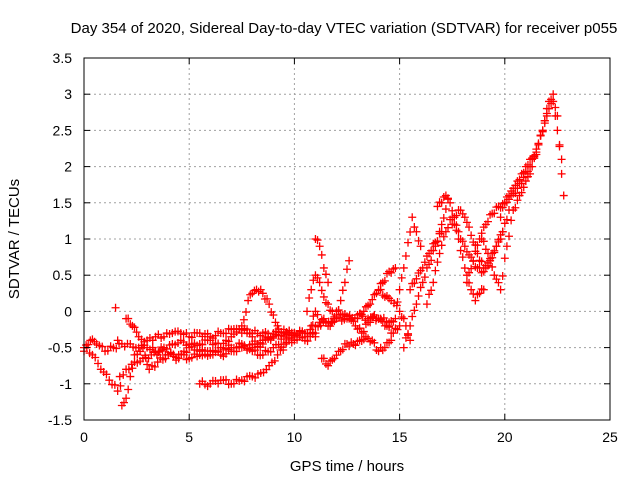  What do you see at coordinates (14, 239) in the screenshot?
I see `y-axis-label: SDTVAR / TECUs` at bounding box center [14, 239].